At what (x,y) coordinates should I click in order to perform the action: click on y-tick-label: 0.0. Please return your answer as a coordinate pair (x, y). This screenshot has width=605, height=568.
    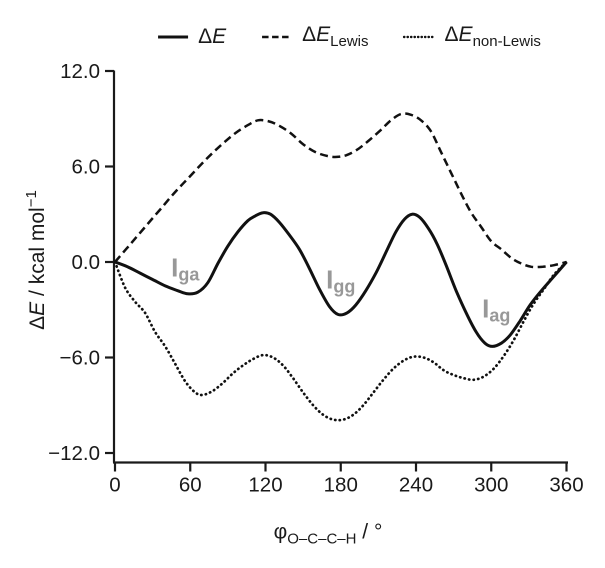
    Looking at the image, I should click on (86, 262).